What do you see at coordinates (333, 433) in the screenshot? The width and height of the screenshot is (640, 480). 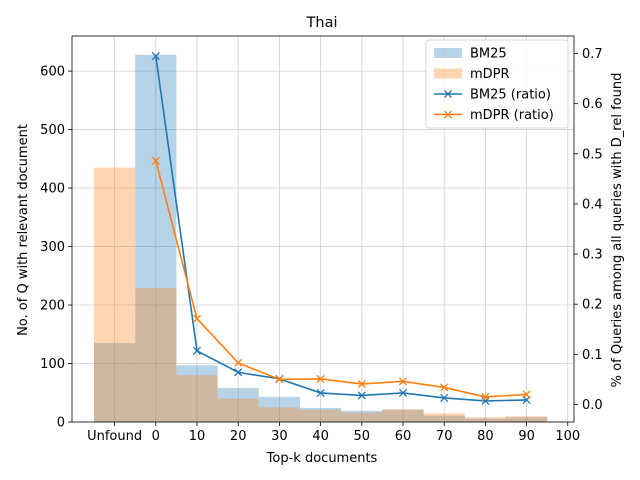 I see `x-axis: Unfound 0 10 20 30 40 50 60 70 80 90 100` at bounding box center [333, 433].